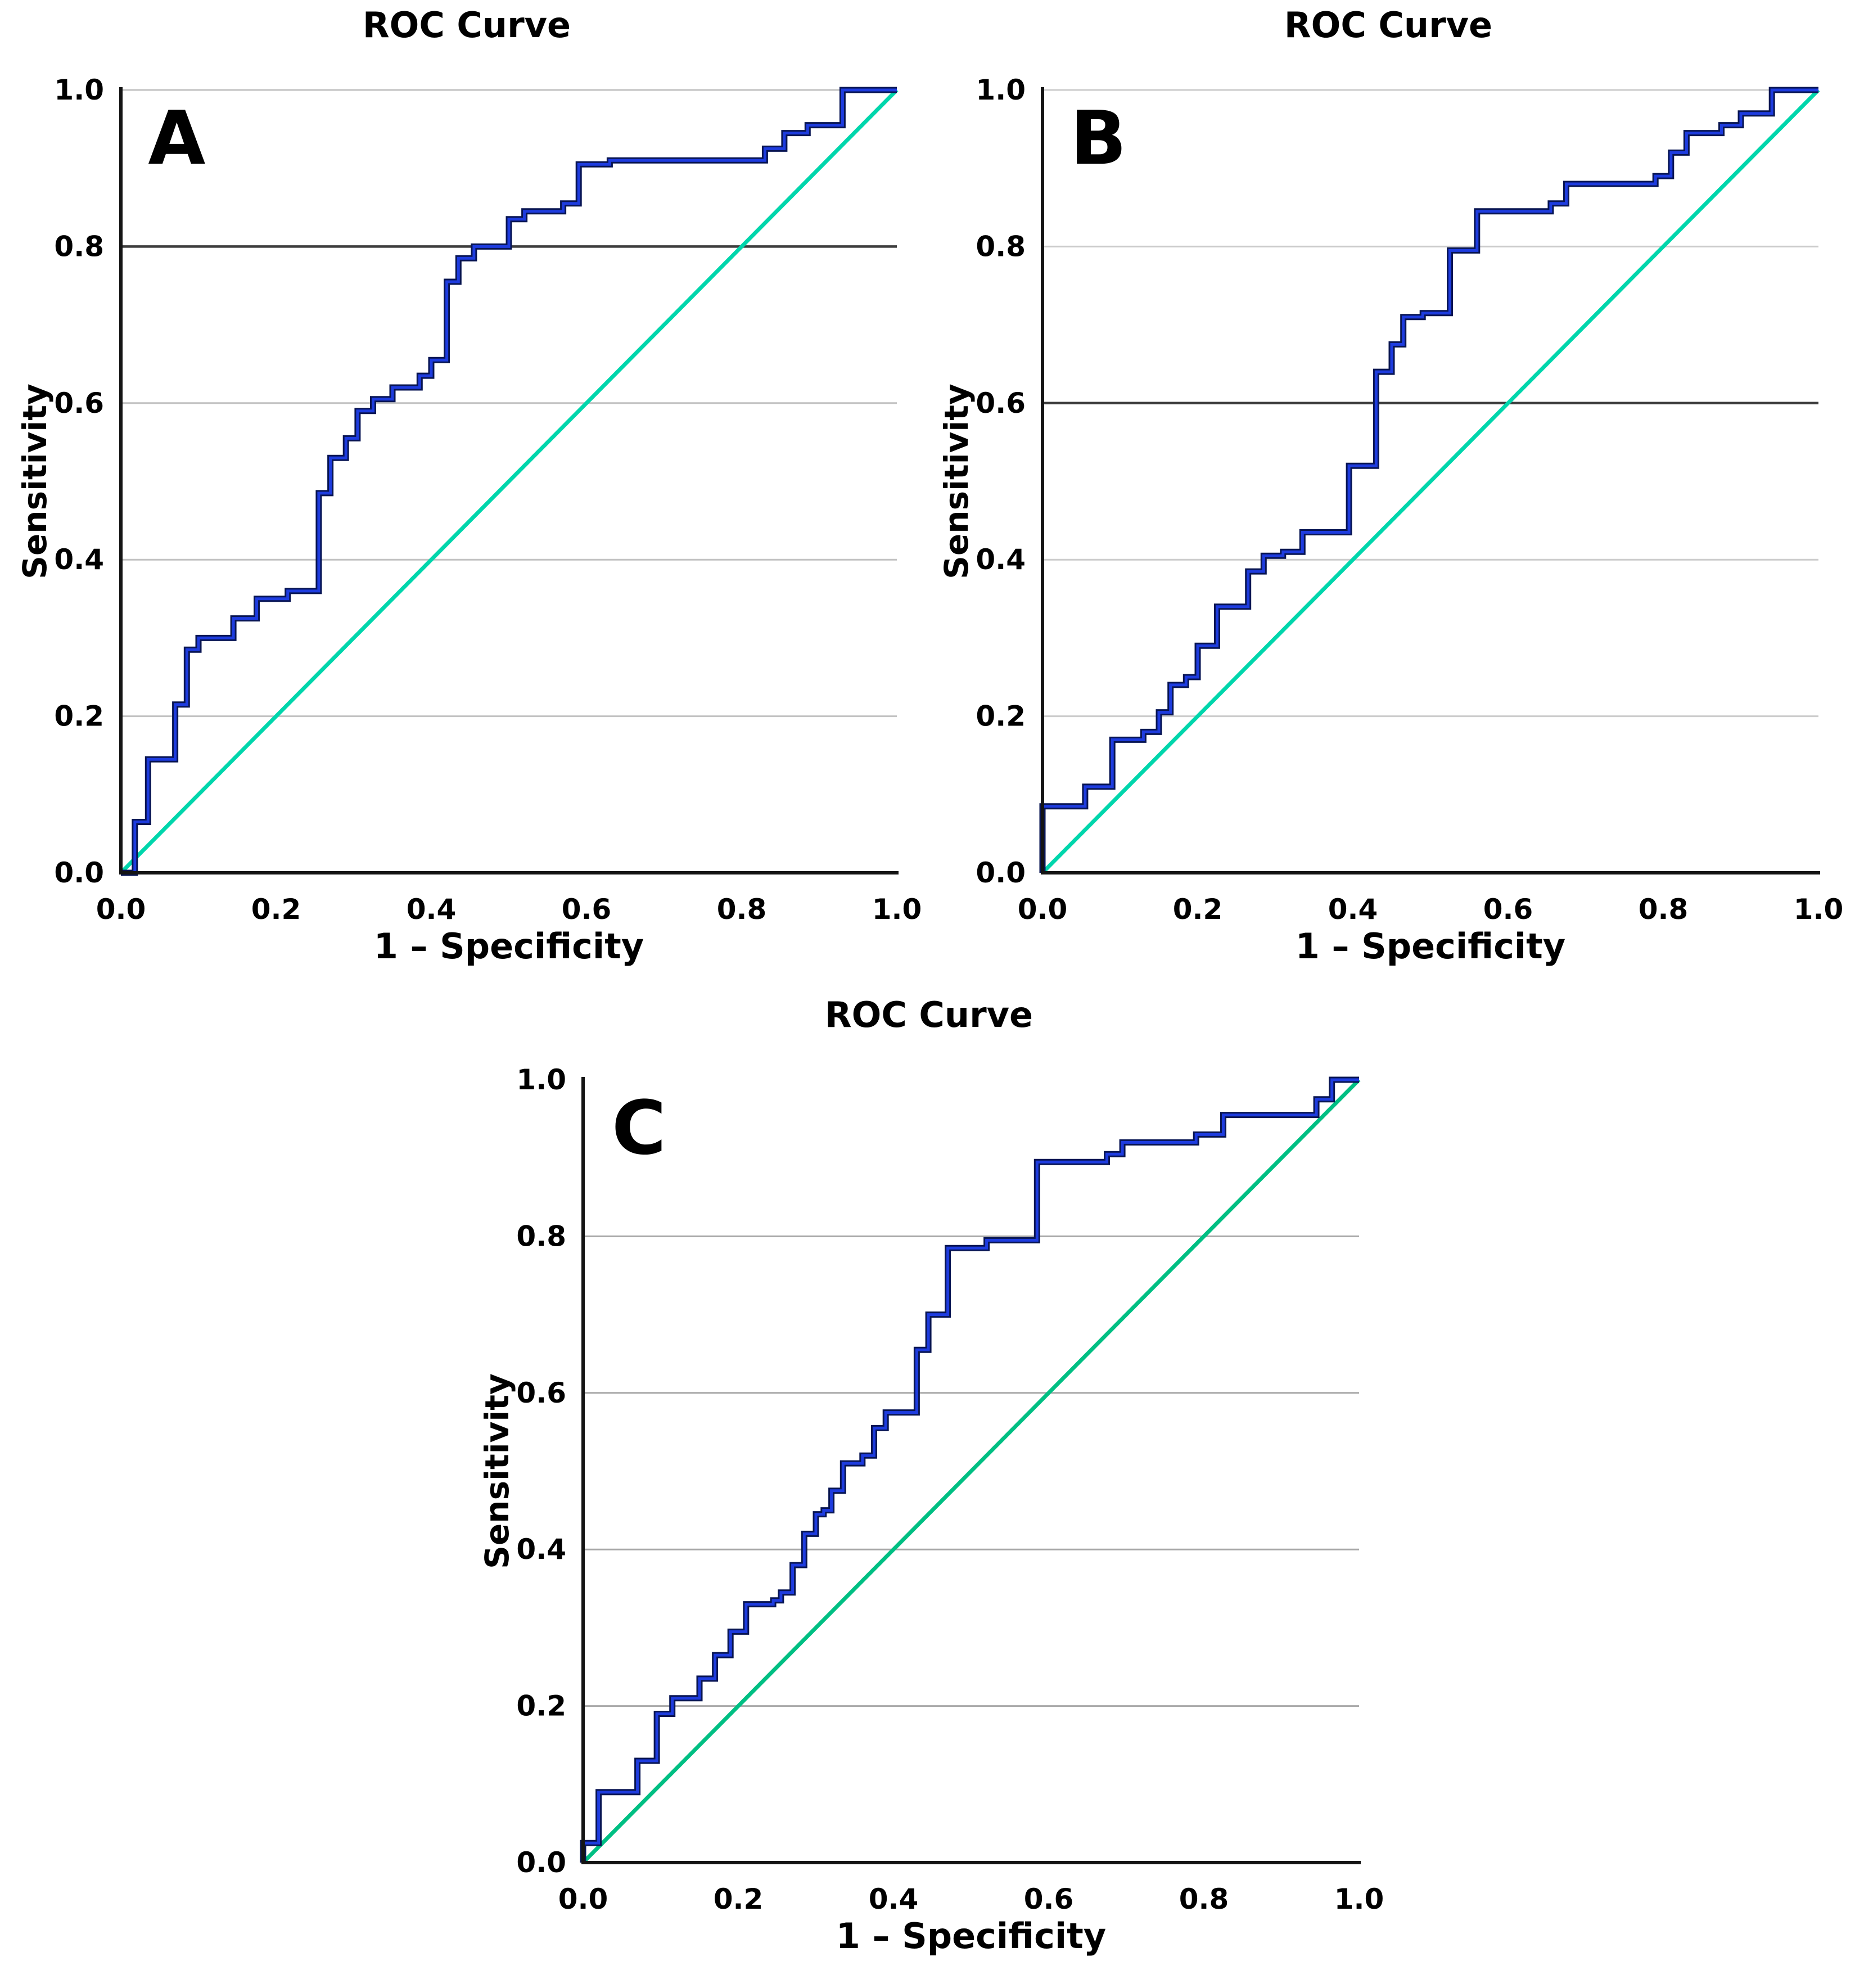 The height and width of the screenshot is (1988, 1855). I want to click on panel-letter: B, so click(1098, 138).